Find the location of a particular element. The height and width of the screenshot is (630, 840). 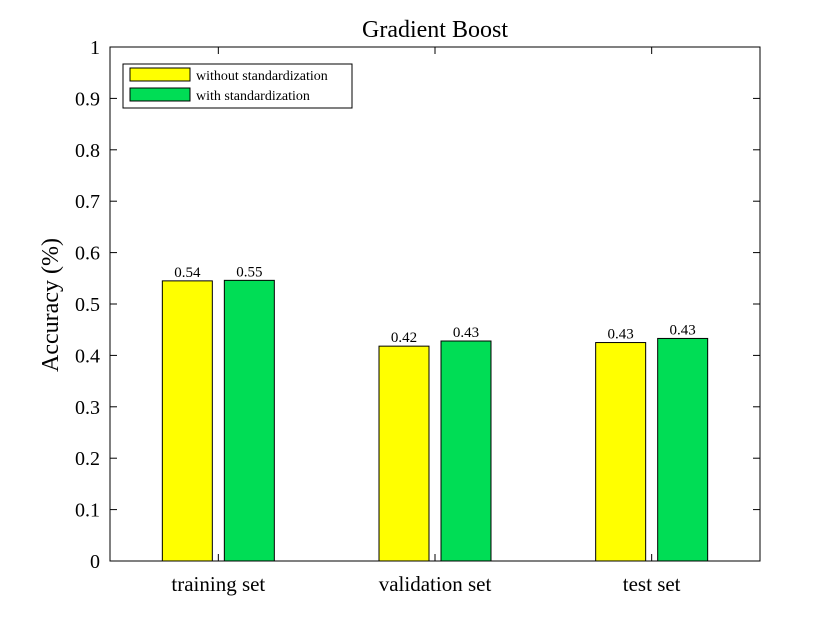

y-tick-label: 0.7 is located at coordinates (87, 202).